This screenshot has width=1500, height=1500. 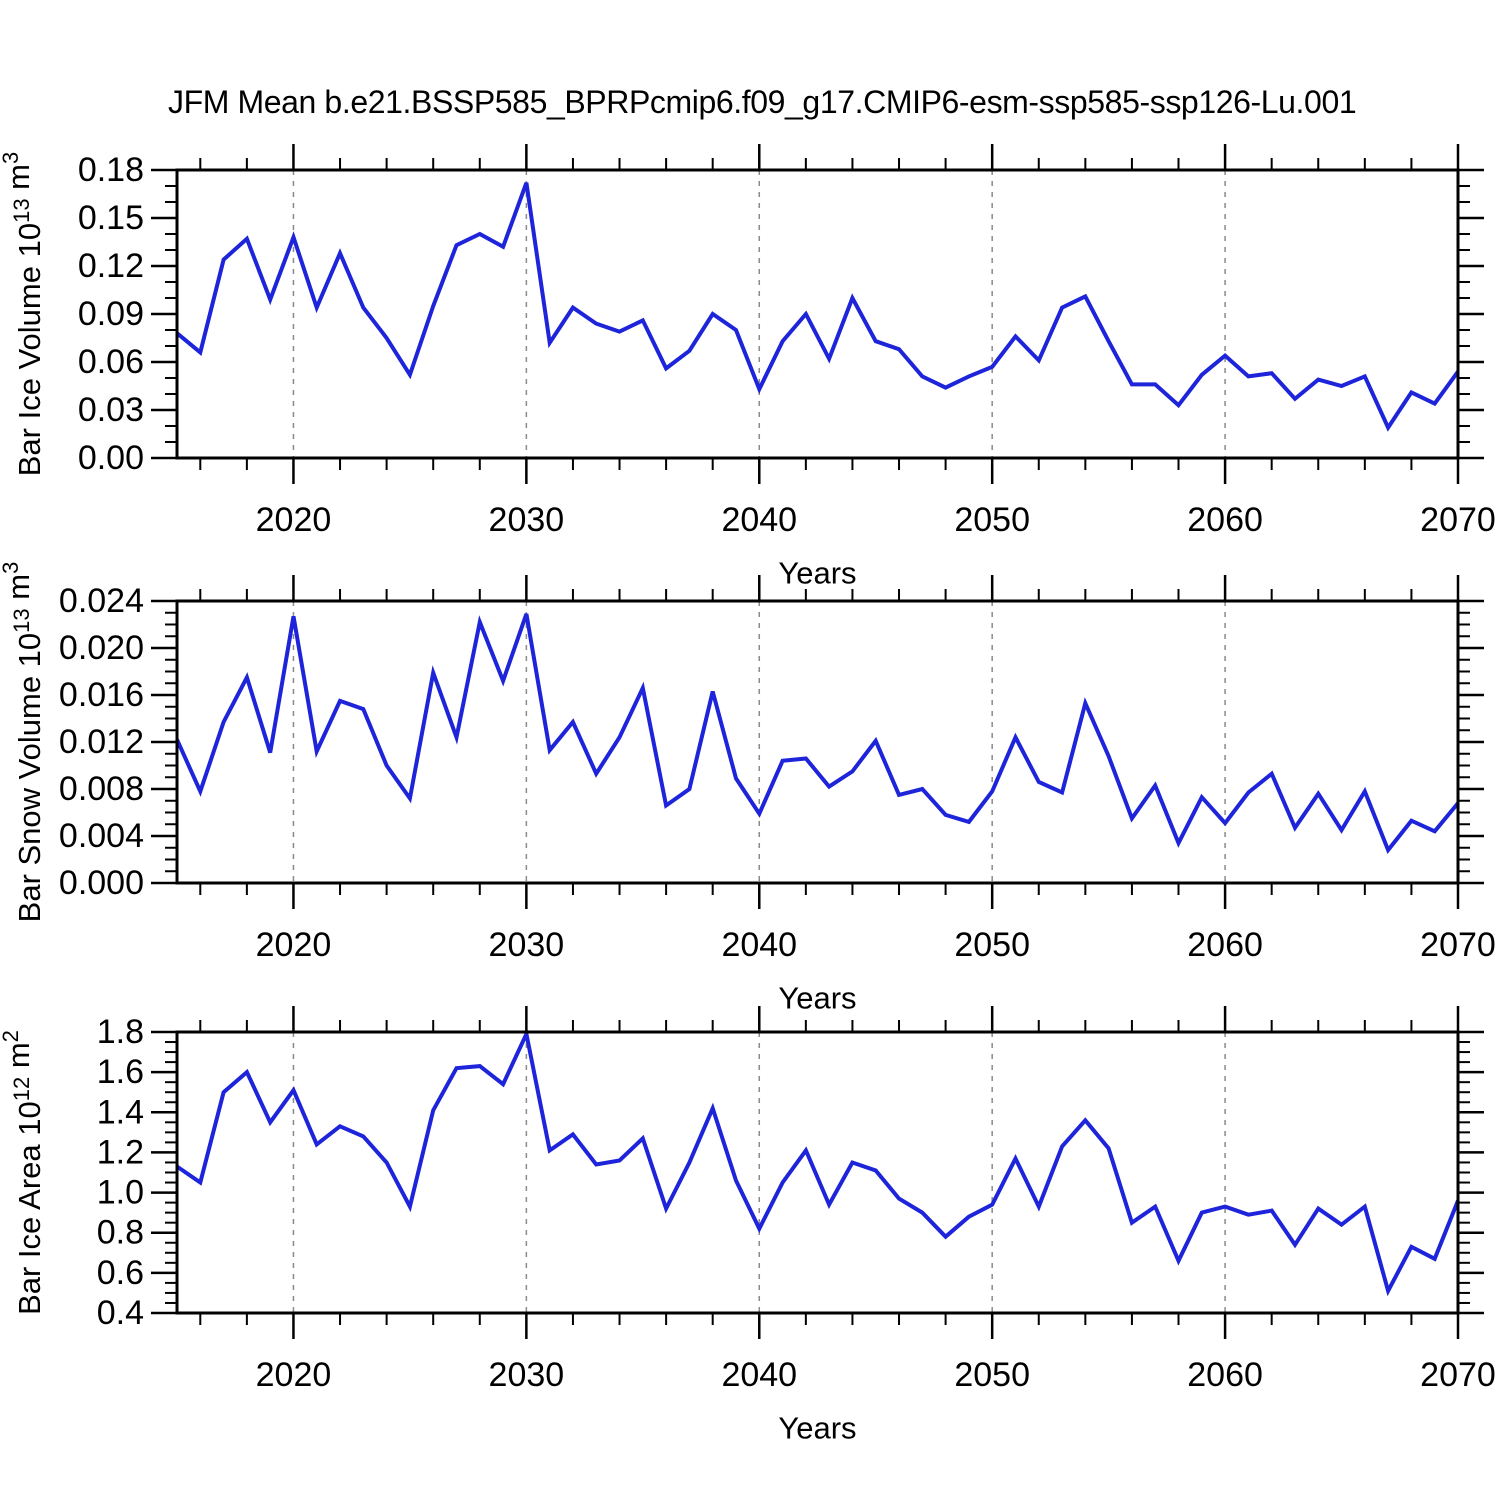 What do you see at coordinates (120, 1193) in the screenshot?
I see `y-tick-label: 1.0` at bounding box center [120, 1193].